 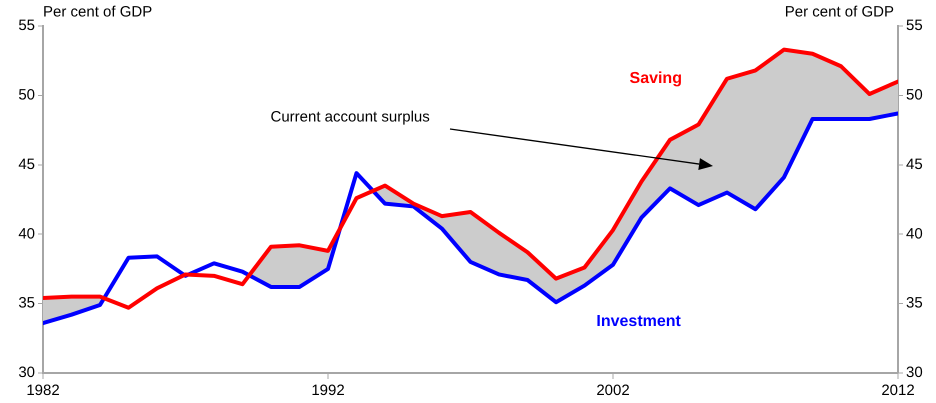 What do you see at coordinates (839, 12) in the screenshot?
I see `y2-axis-title: Per cent of GDP` at bounding box center [839, 12].